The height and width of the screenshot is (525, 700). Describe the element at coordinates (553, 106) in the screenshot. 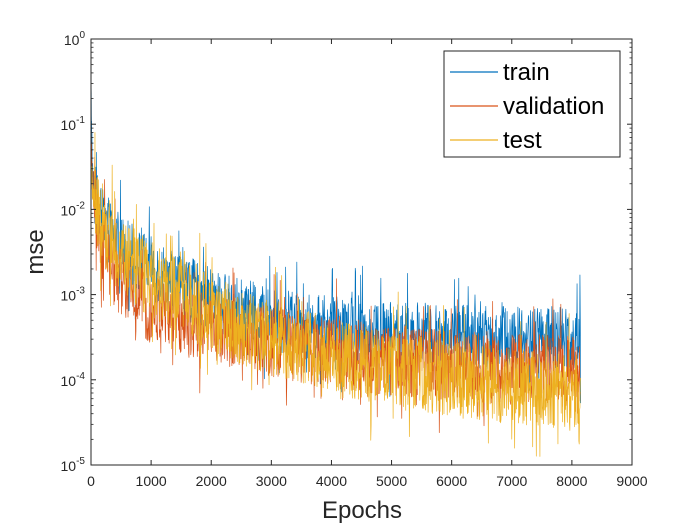

I see `legend-label-validation: validation` at that location.